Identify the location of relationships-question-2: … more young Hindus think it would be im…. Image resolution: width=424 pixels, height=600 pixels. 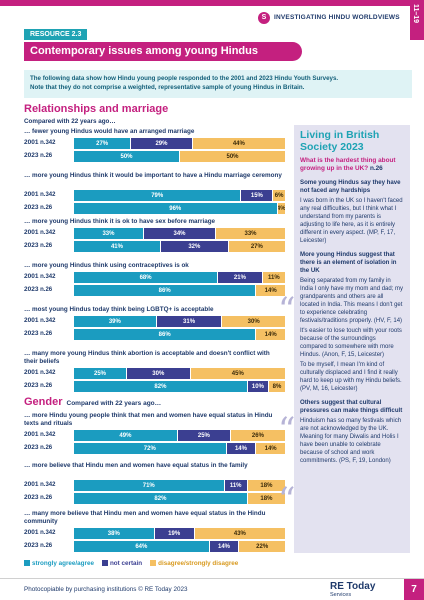
(153, 175).